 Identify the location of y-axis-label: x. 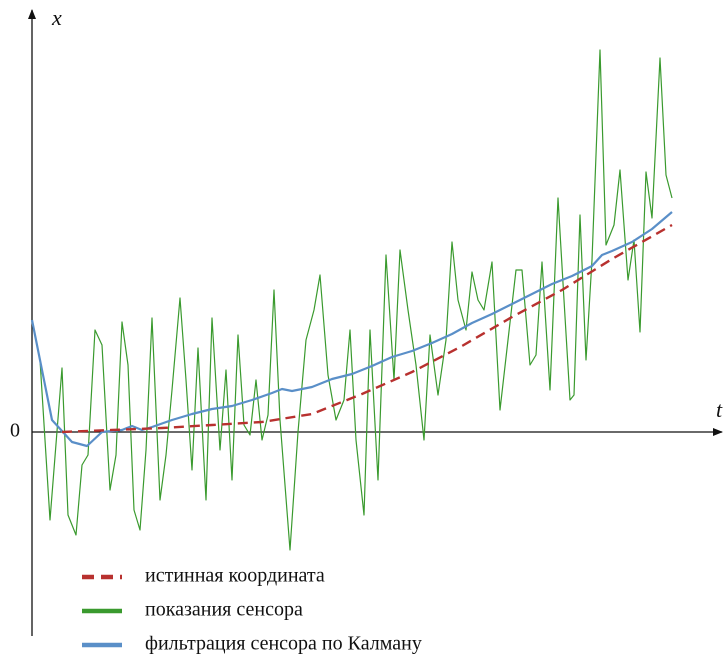
(56, 17).